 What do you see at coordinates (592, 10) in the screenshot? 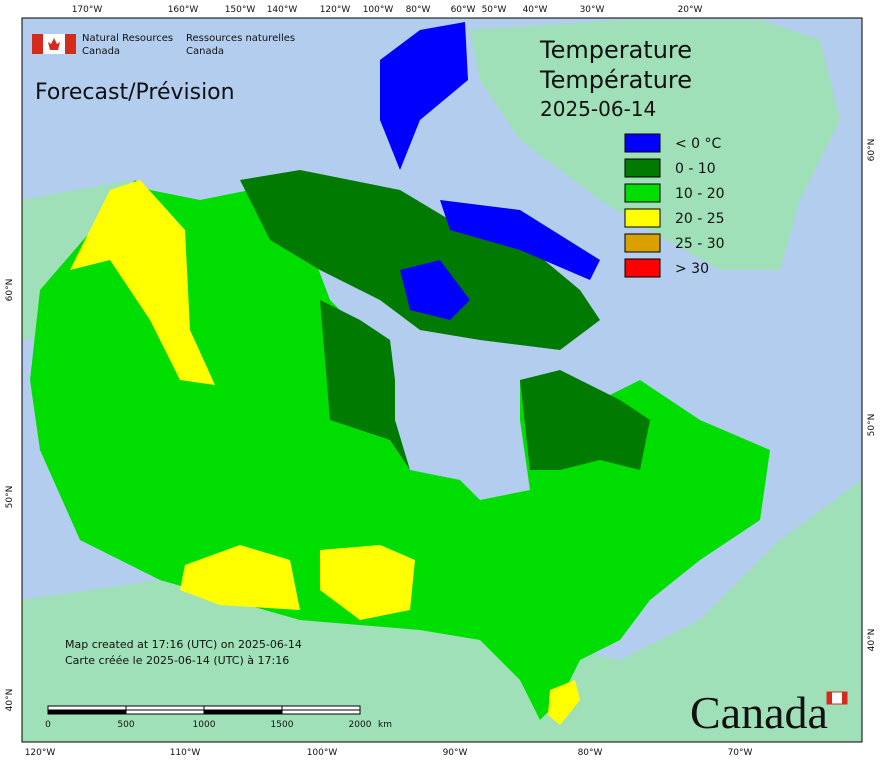
I see `lon-label: 30°W` at bounding box center [592, 10].